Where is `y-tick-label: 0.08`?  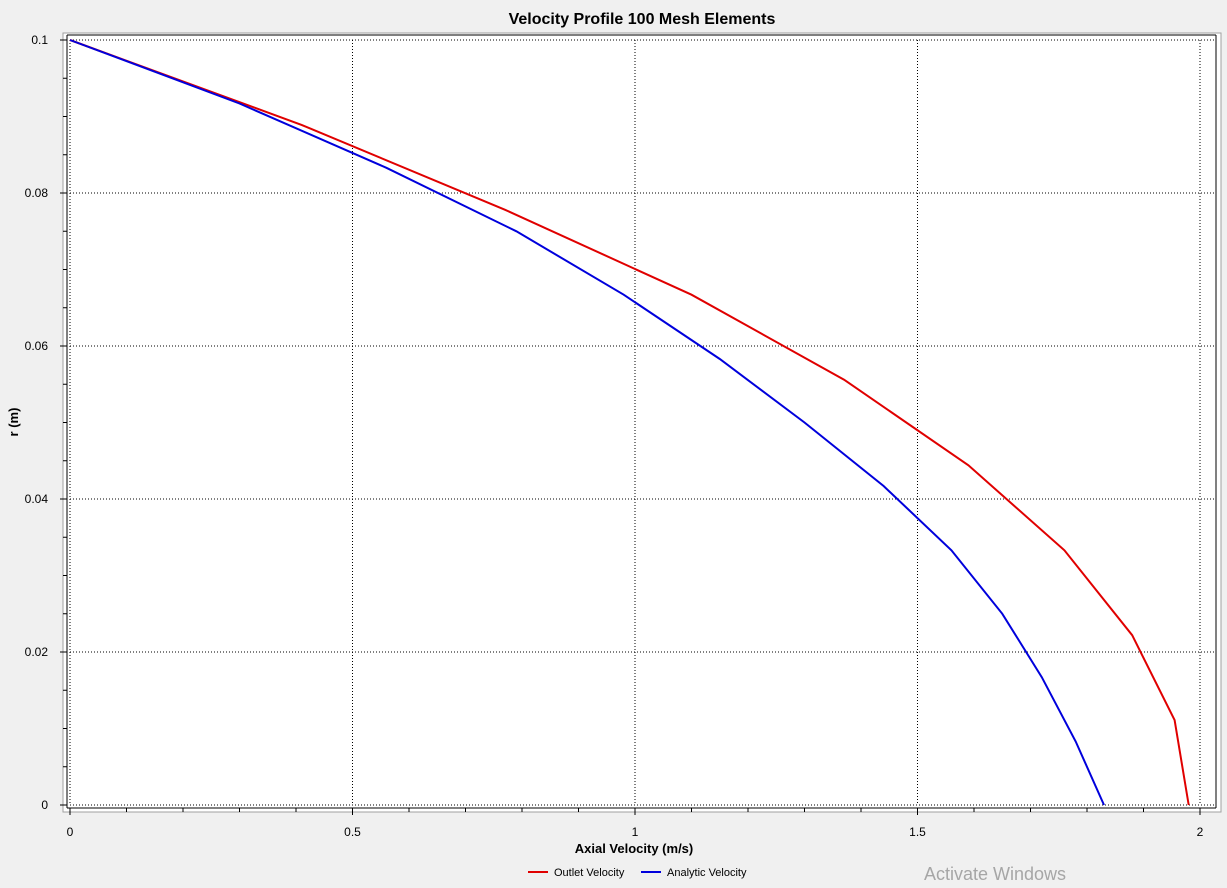 y-tick-label: 0.08 is located at coordinates (37, 193).